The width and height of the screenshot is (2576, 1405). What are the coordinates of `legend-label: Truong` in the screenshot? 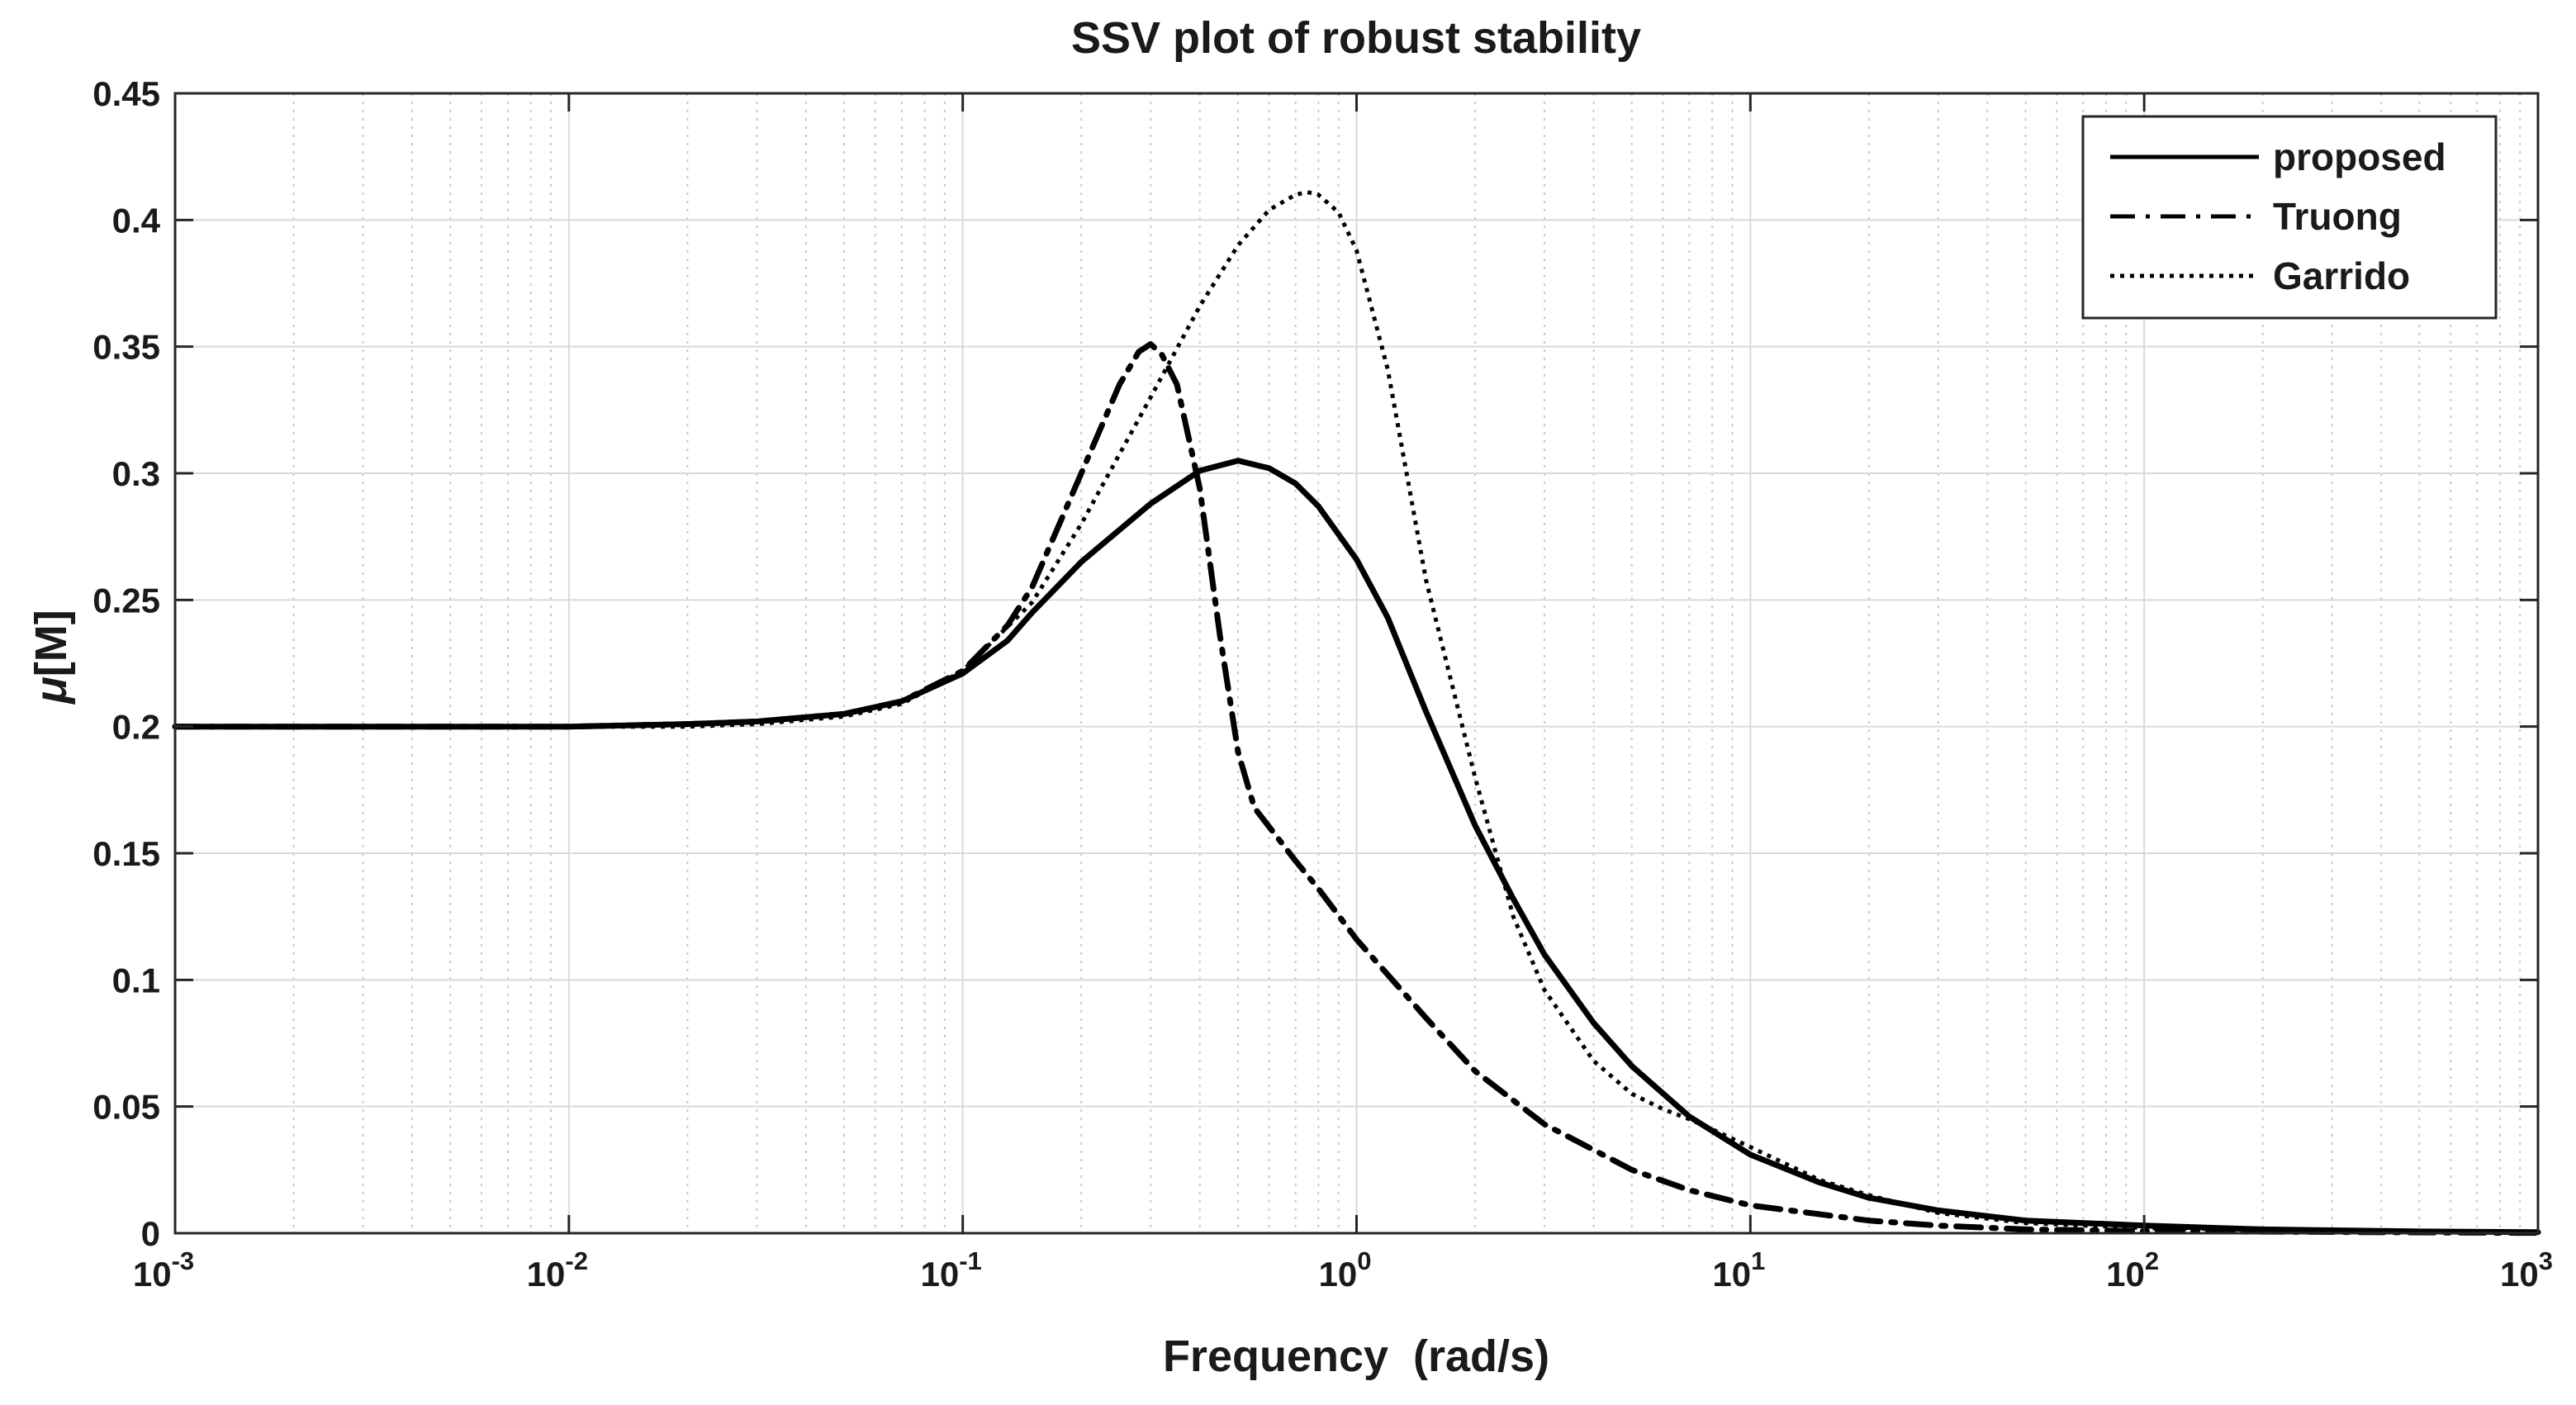 It's located at (2337, 216).